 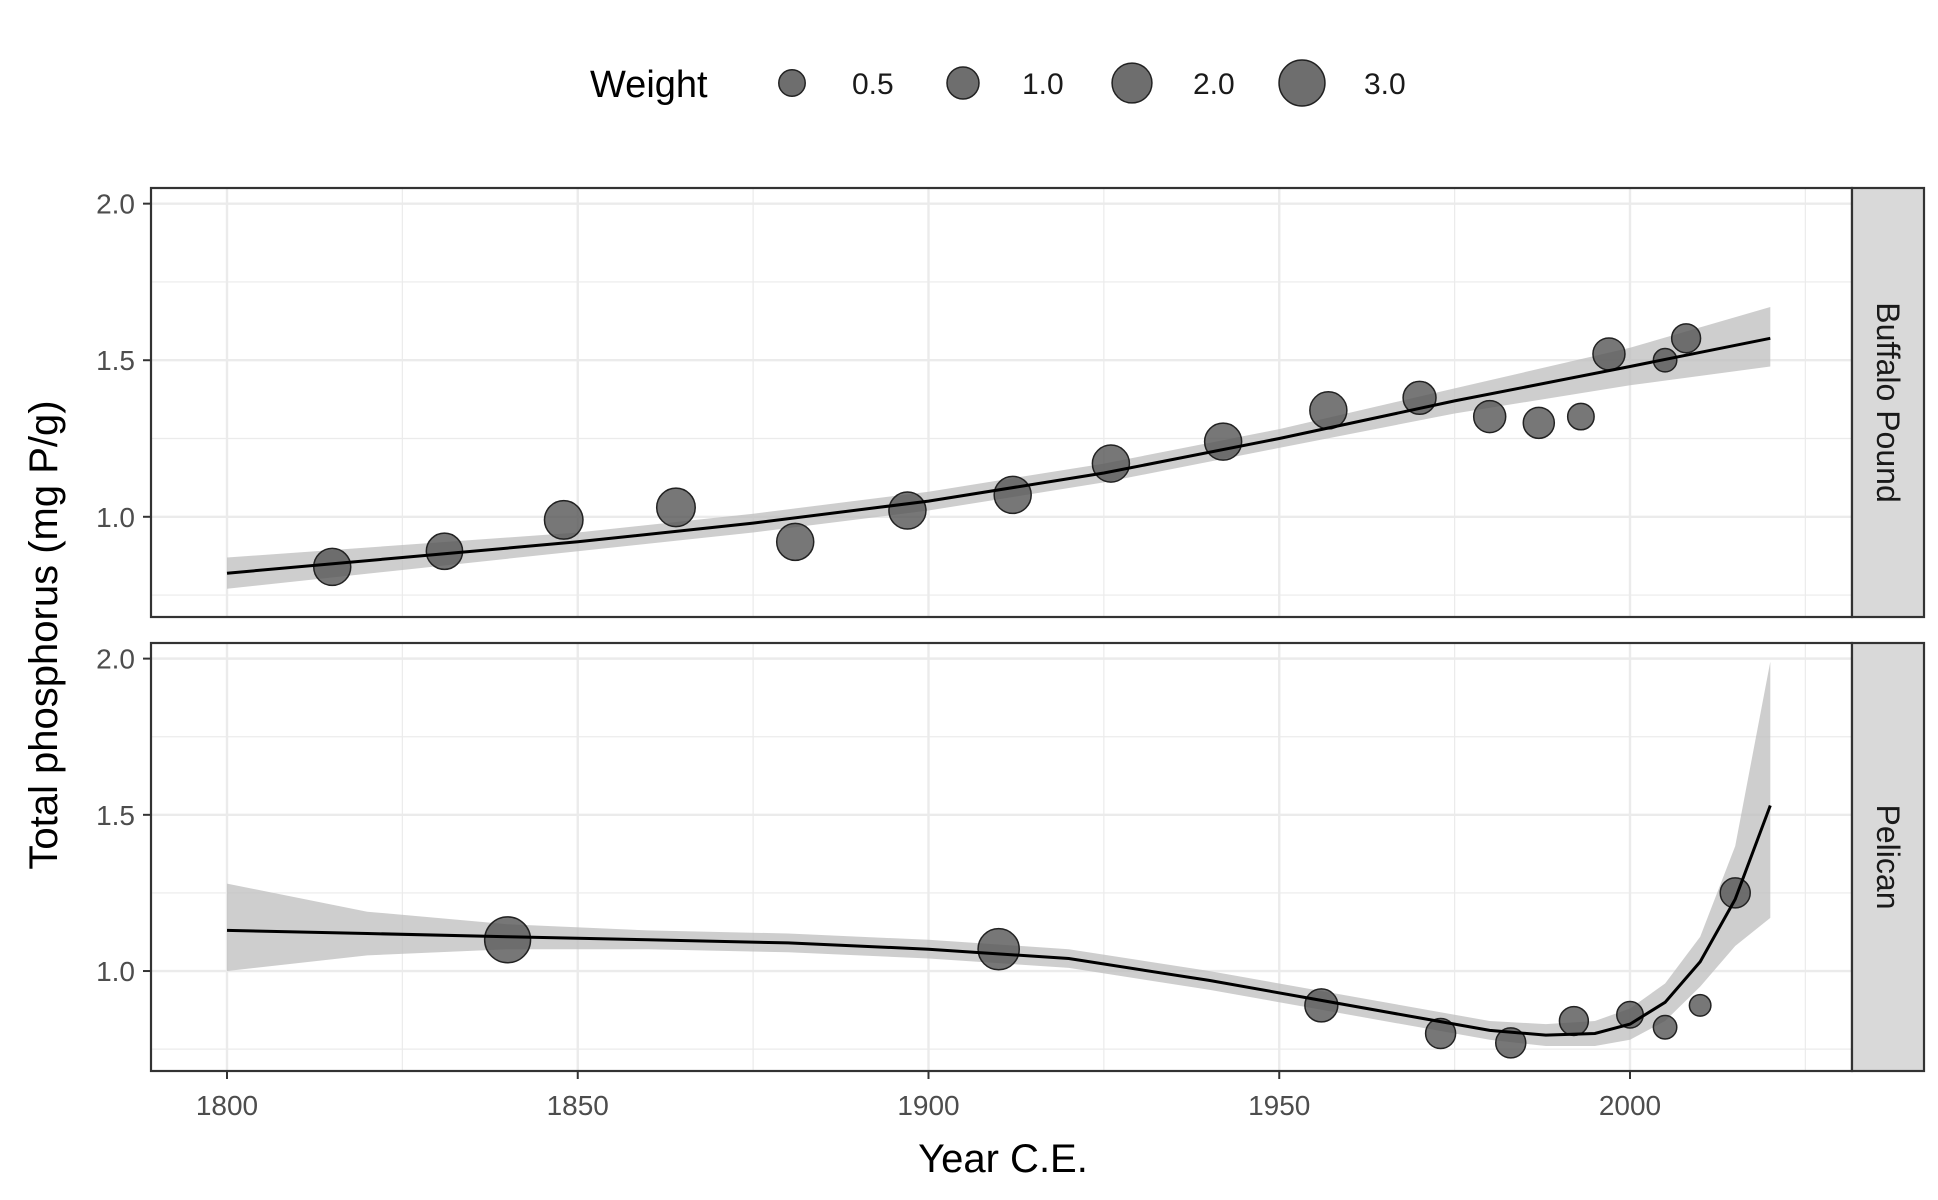 I want to click on legend-item-0-5: 0.5, so click(x=836, y=84).